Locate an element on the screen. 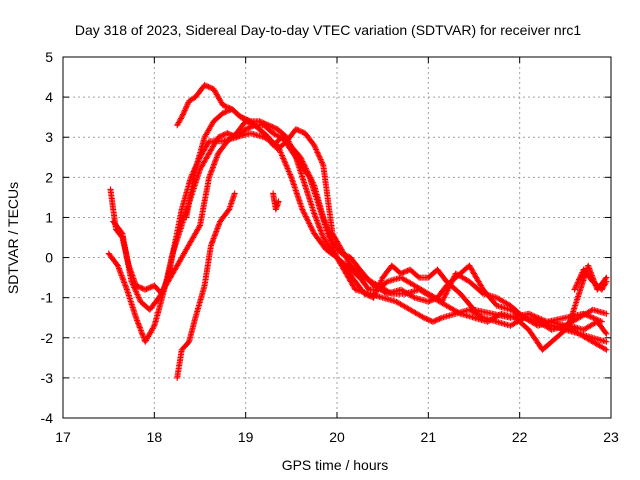 This screenshot has width=640, height=480. y-axis-label: SDTVAR / TECUs is located at coordinates (13, 238).